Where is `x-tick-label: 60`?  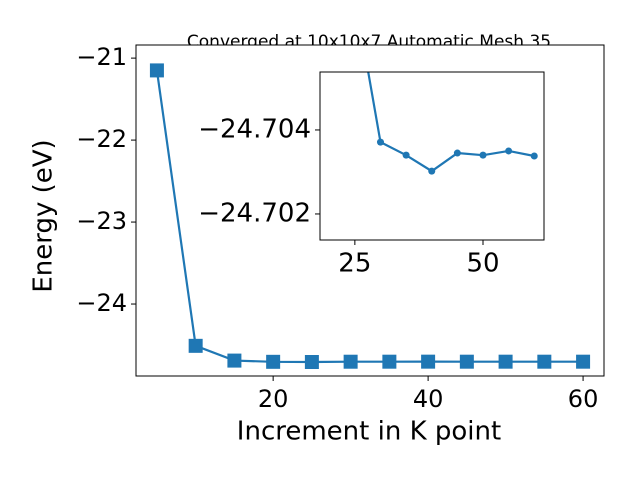 x-tick-label: 60 is located at coordinates (583, 399).